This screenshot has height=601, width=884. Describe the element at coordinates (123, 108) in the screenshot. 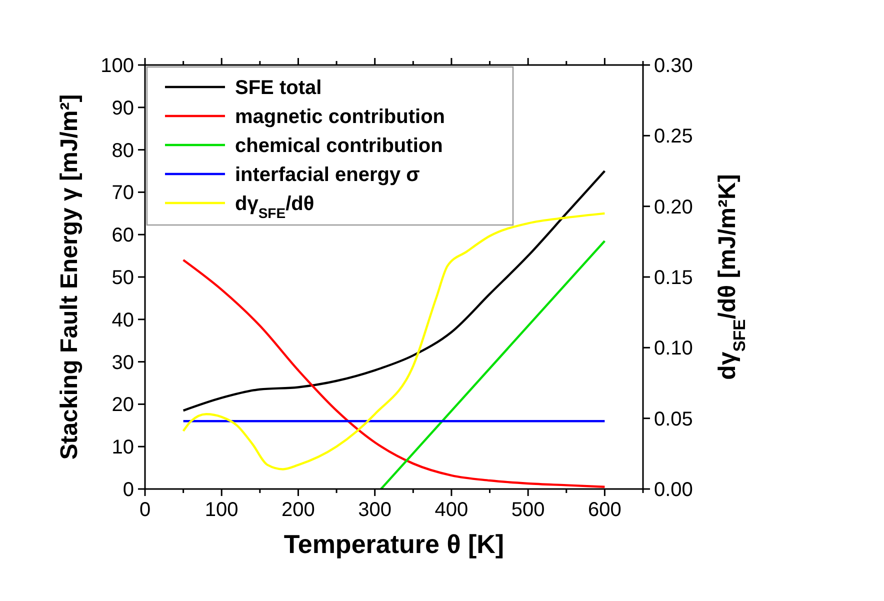

I see `y-tick-label: 90` at that location.